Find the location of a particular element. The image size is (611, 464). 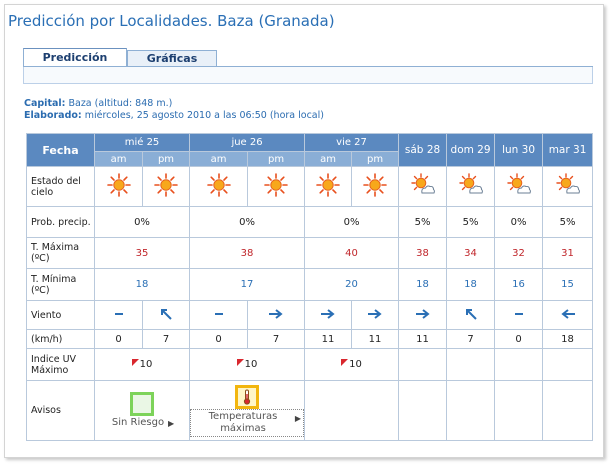

row-label-tmin: T. Mínima (ºC) is located at coordinates (60, 284).